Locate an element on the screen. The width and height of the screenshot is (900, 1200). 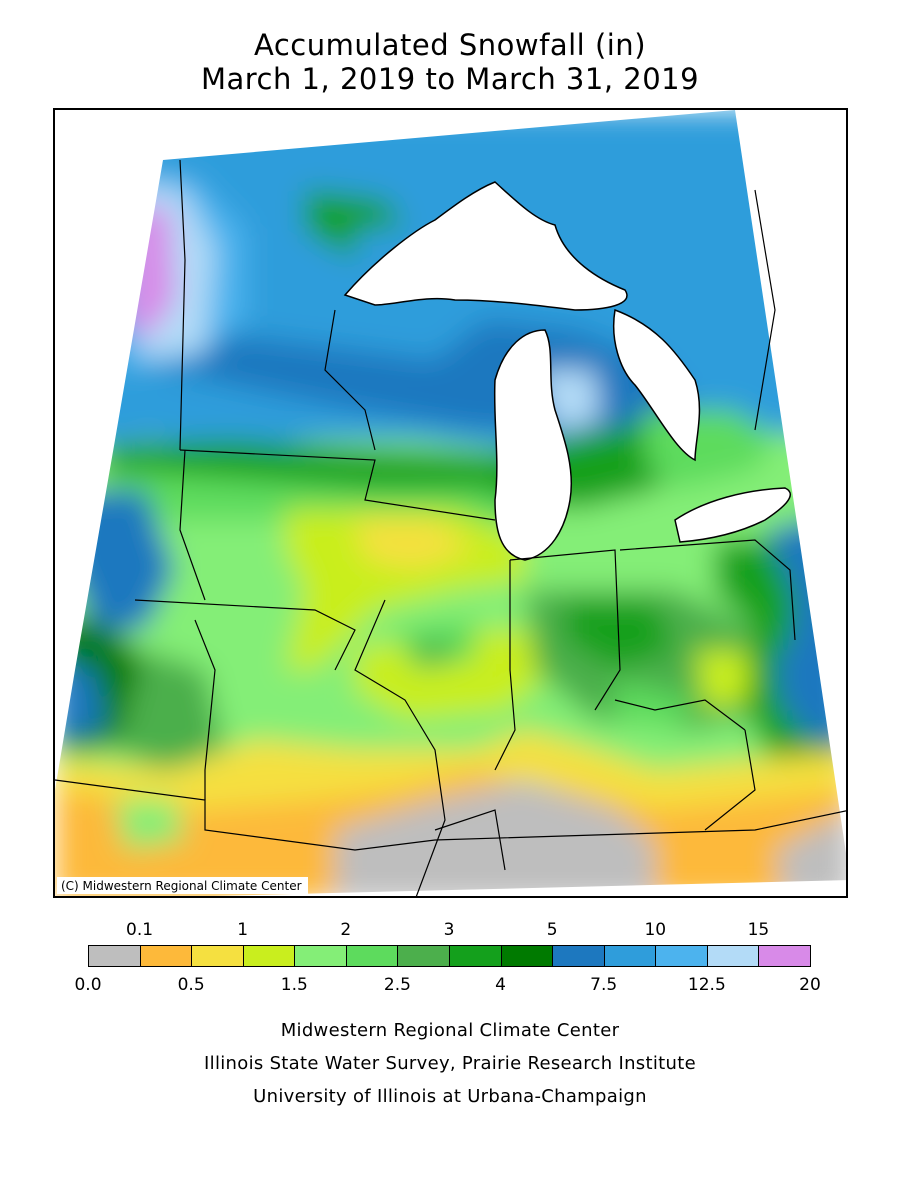
map-date-range: March 1, 2019 to March 31, 2019 is located at coordinates (450, 79).